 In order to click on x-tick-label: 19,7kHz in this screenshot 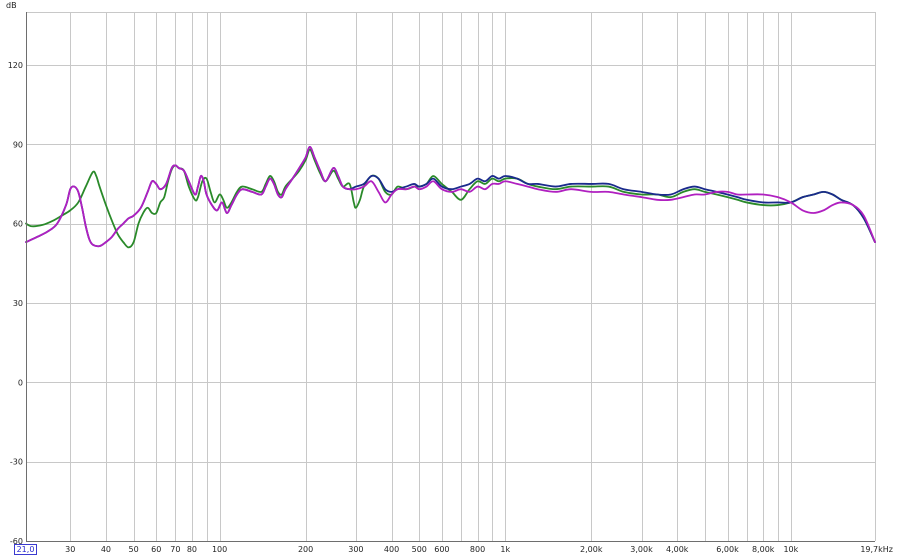, I will do `click(876, 549)`.